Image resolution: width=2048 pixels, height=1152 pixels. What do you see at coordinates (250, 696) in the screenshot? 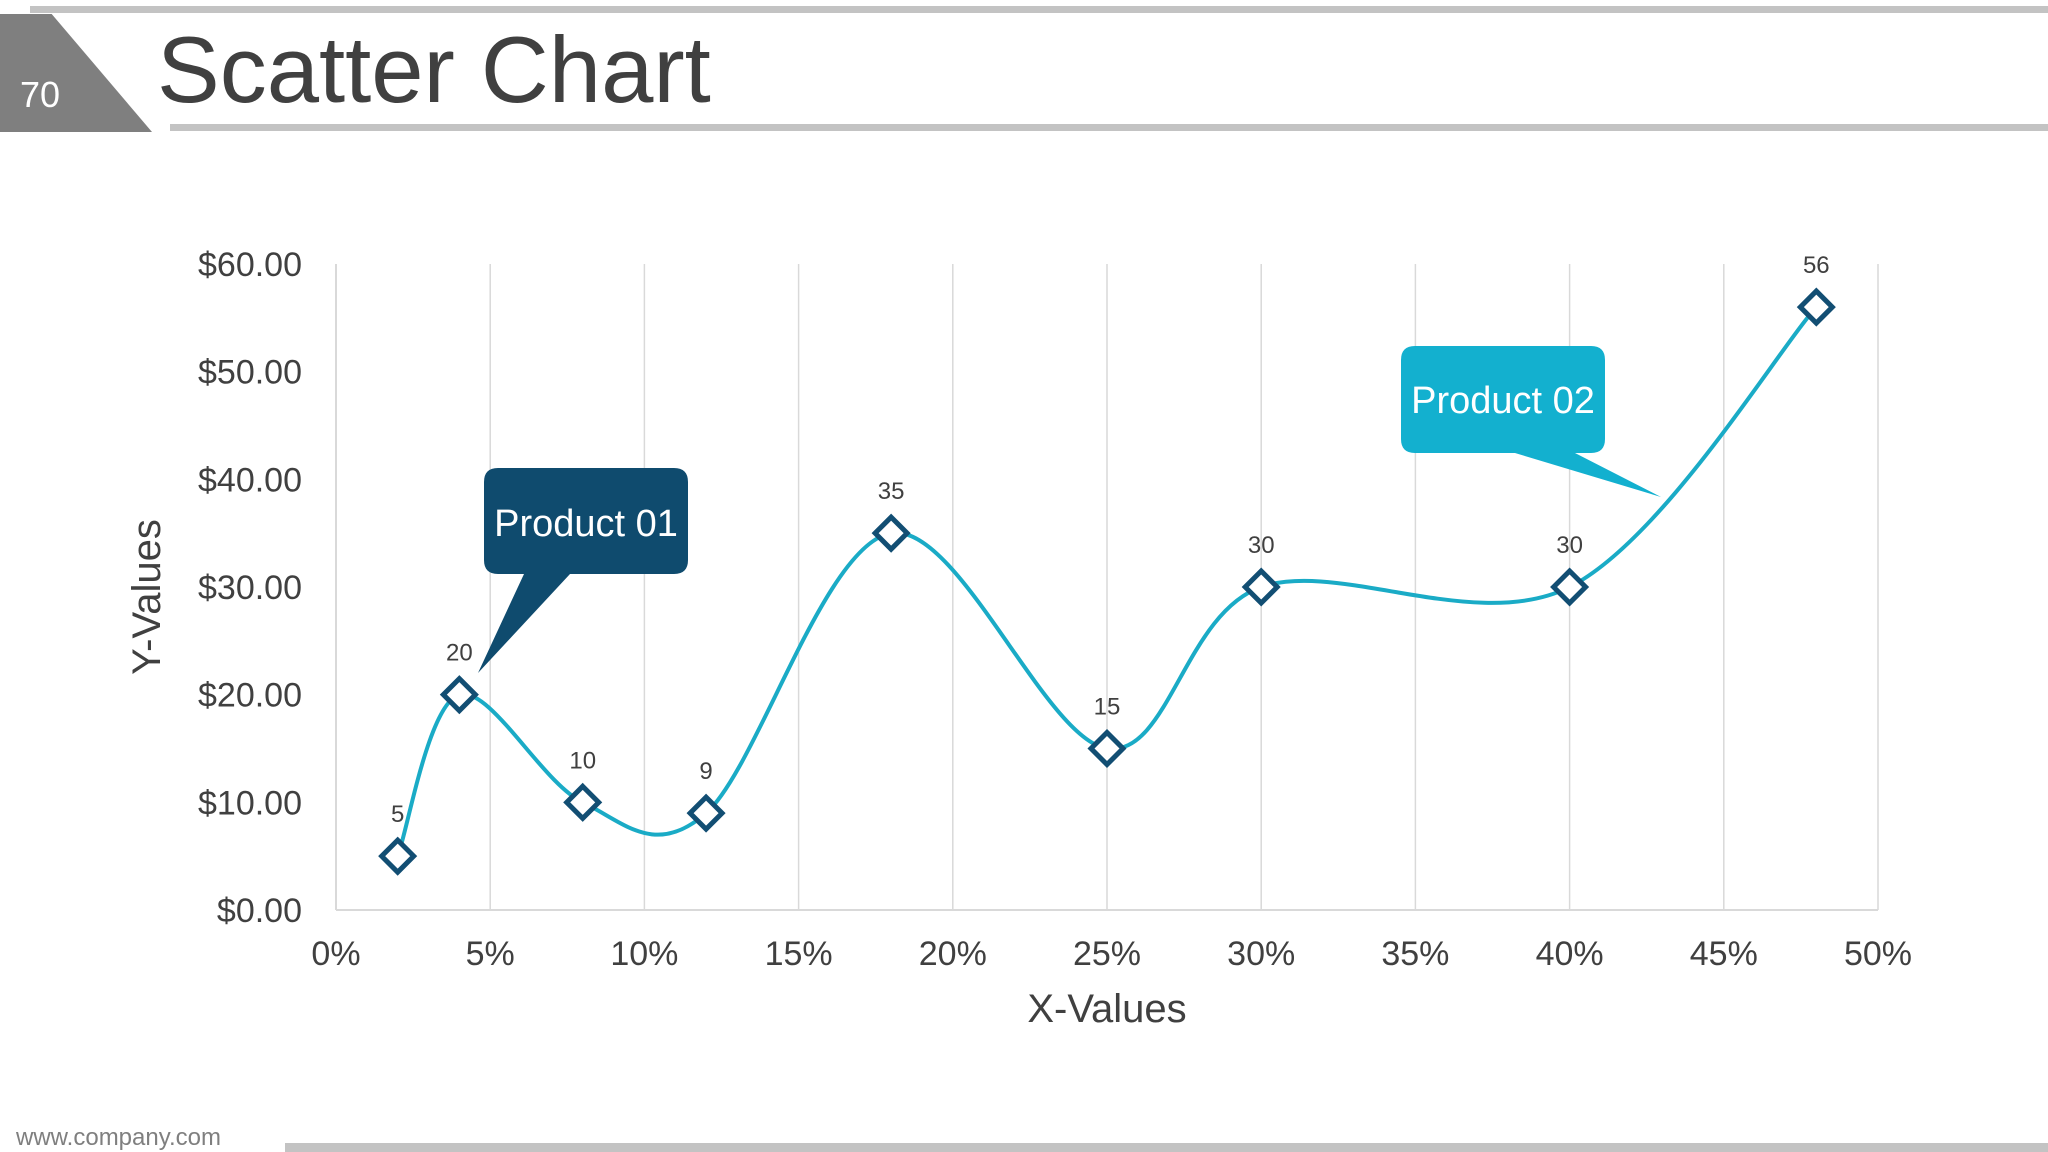
I see `y-tick-label: $20.00` at bounding box center [250, 696].